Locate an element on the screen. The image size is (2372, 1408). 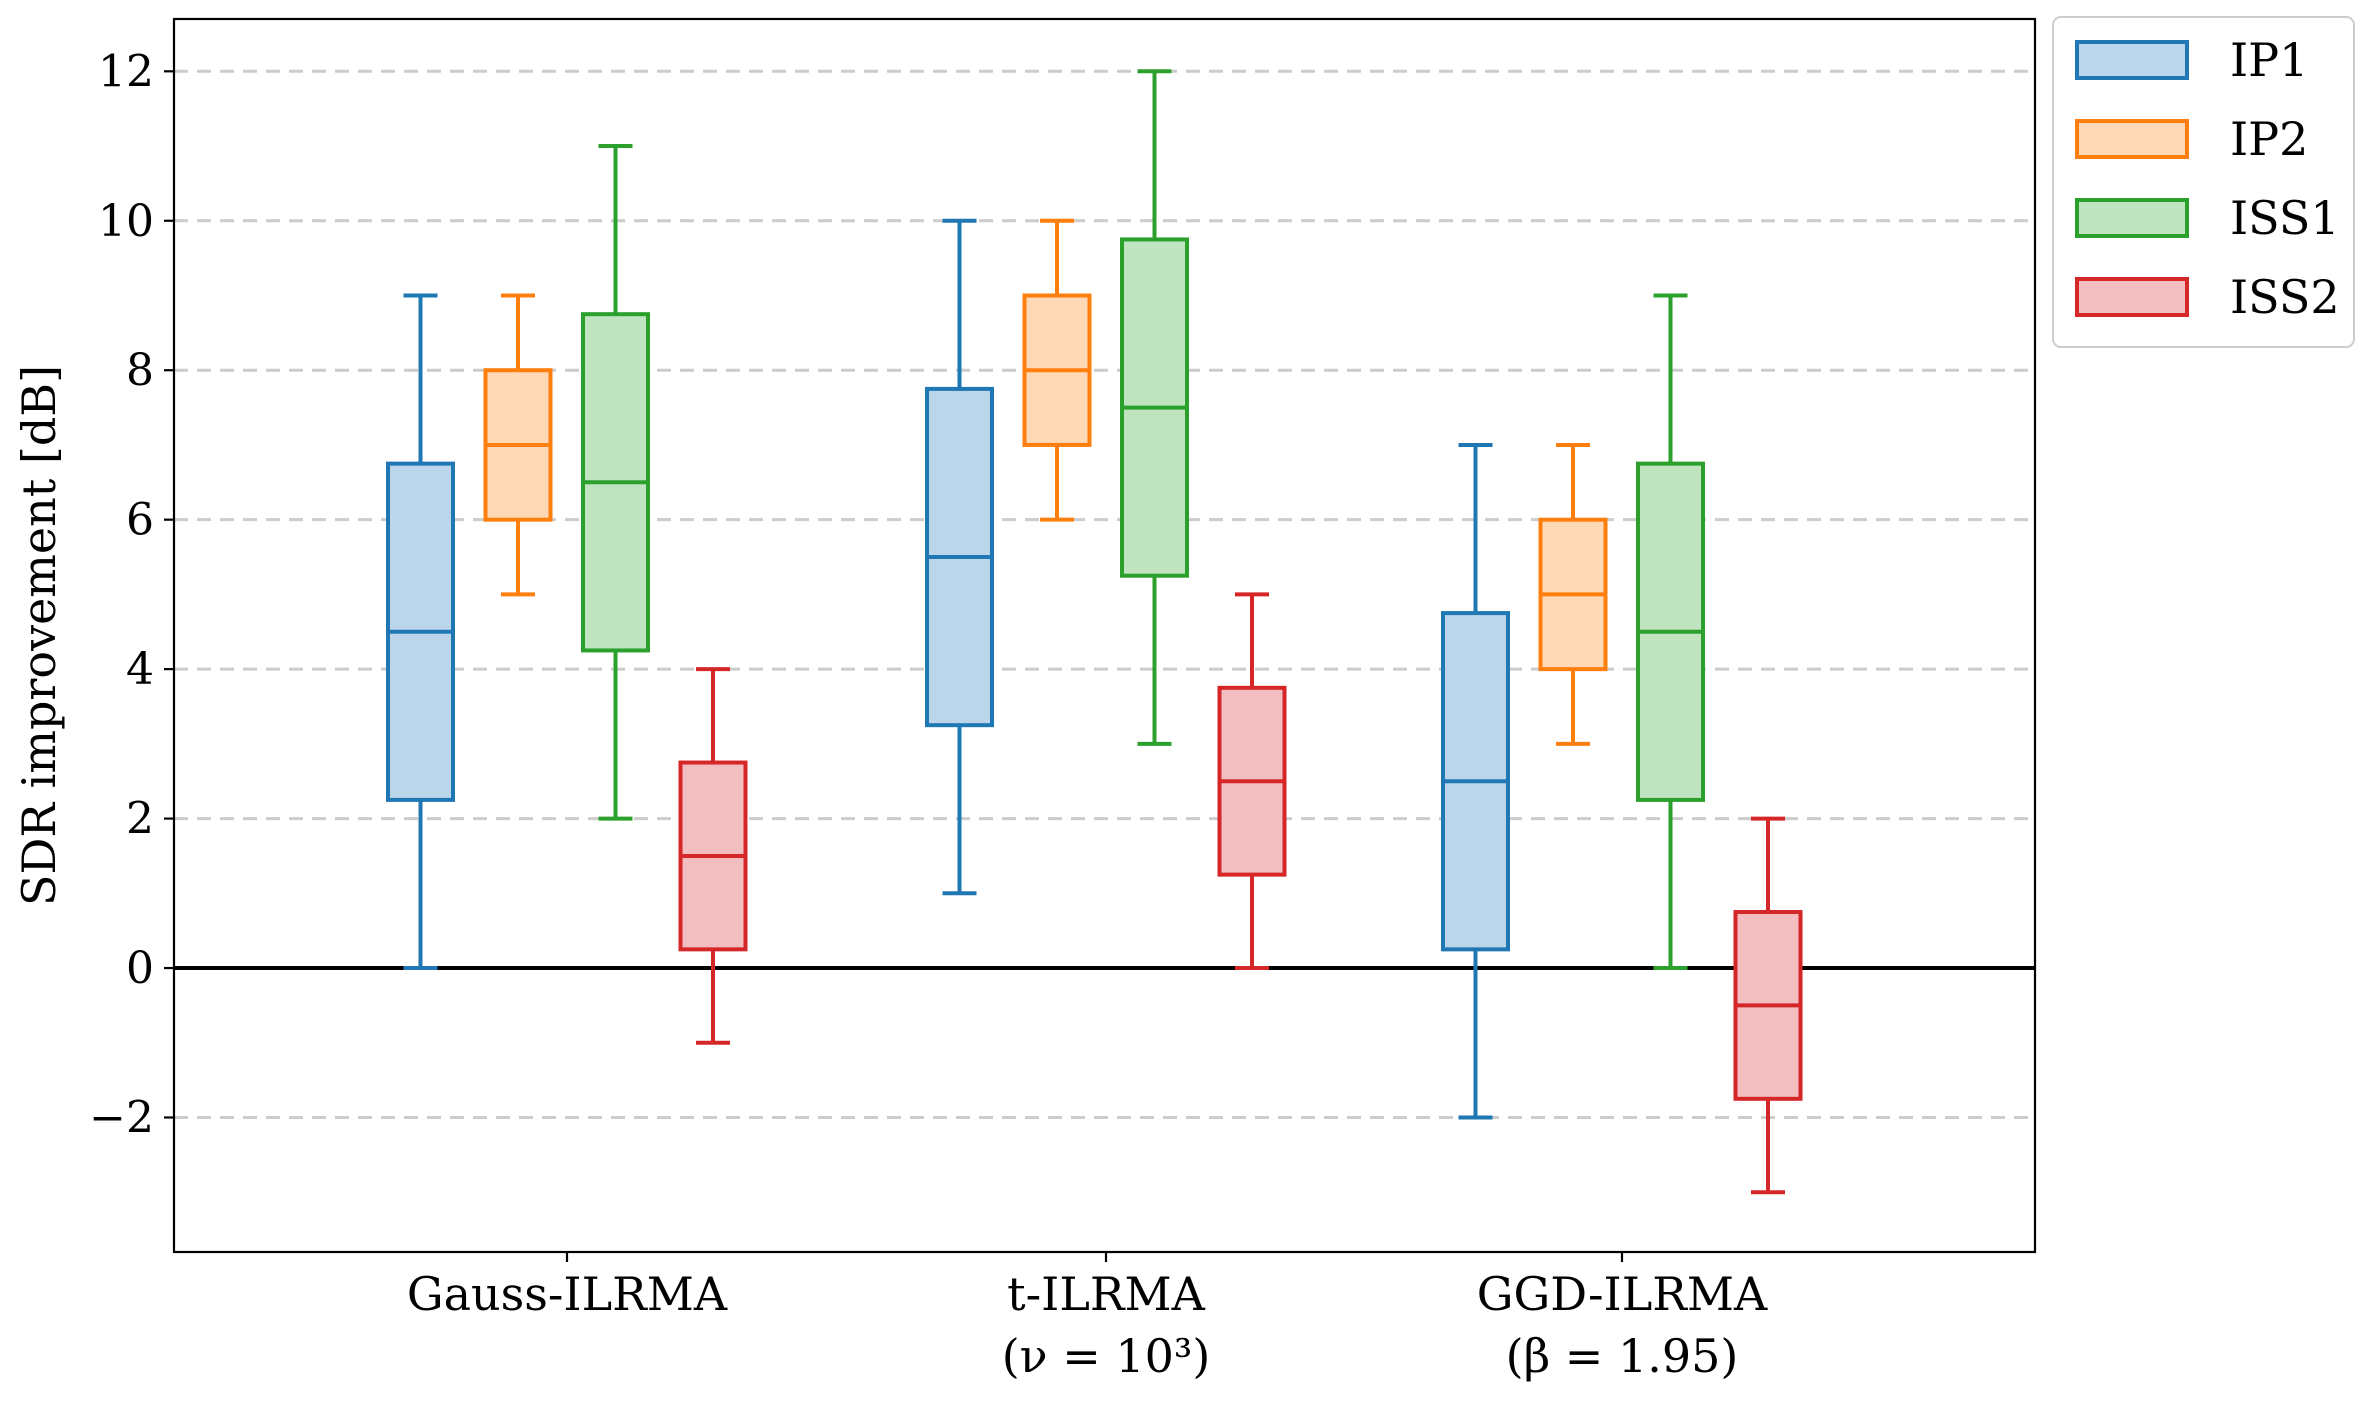
y-tick-label: 10 is located at coordinates (126, 221).